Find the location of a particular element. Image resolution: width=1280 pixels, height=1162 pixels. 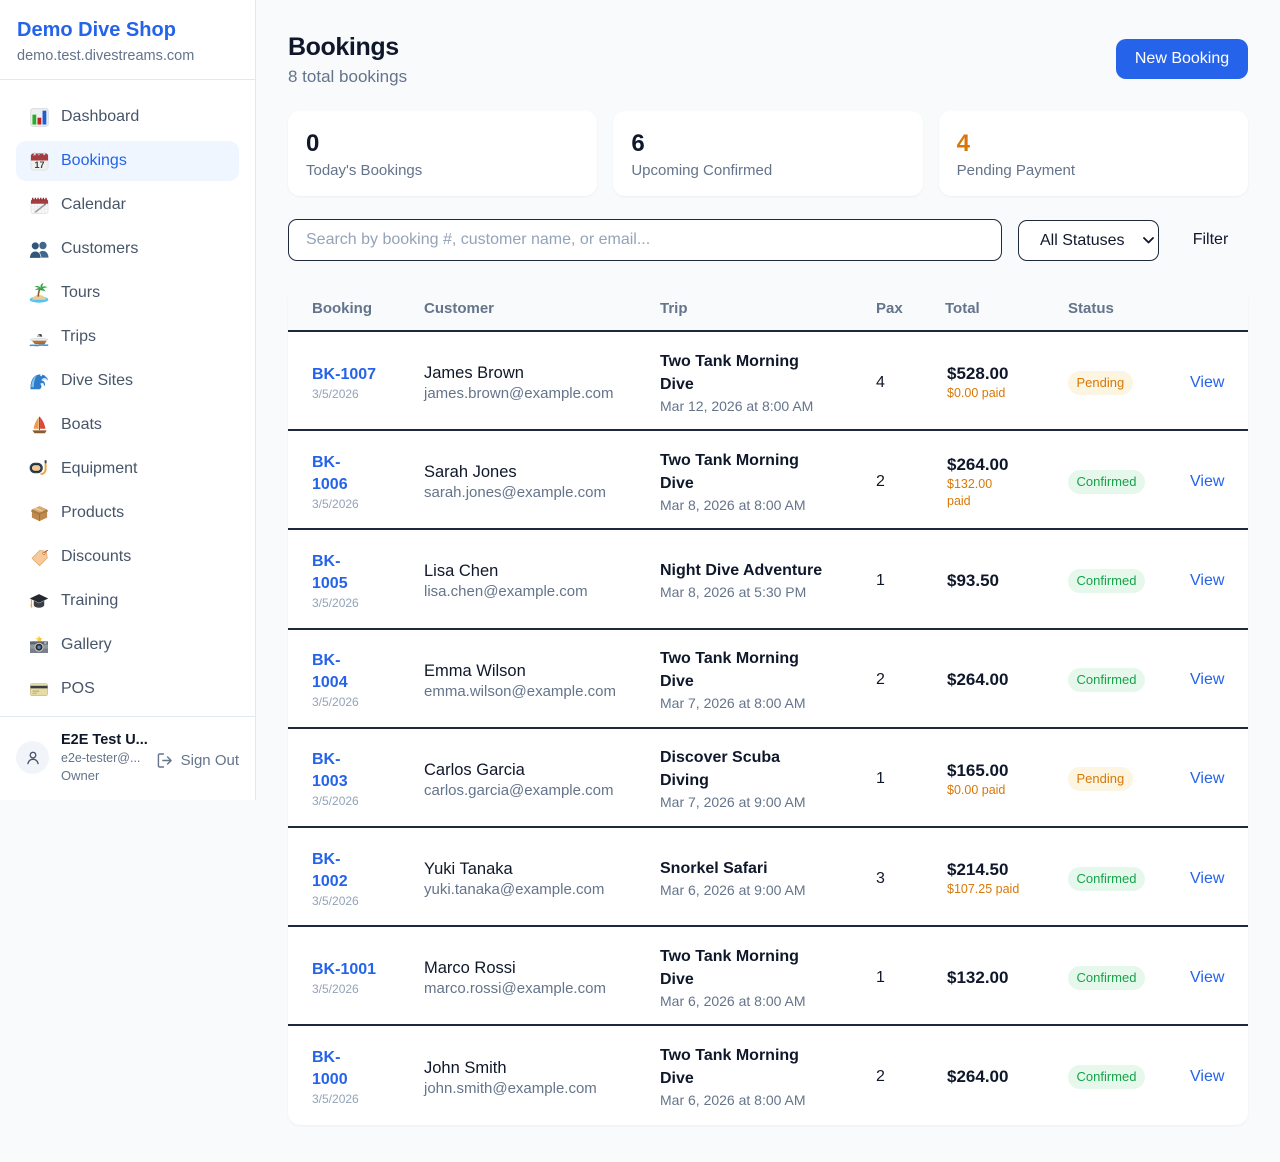

svg-text: 17 is located at coordinates (39, 164).